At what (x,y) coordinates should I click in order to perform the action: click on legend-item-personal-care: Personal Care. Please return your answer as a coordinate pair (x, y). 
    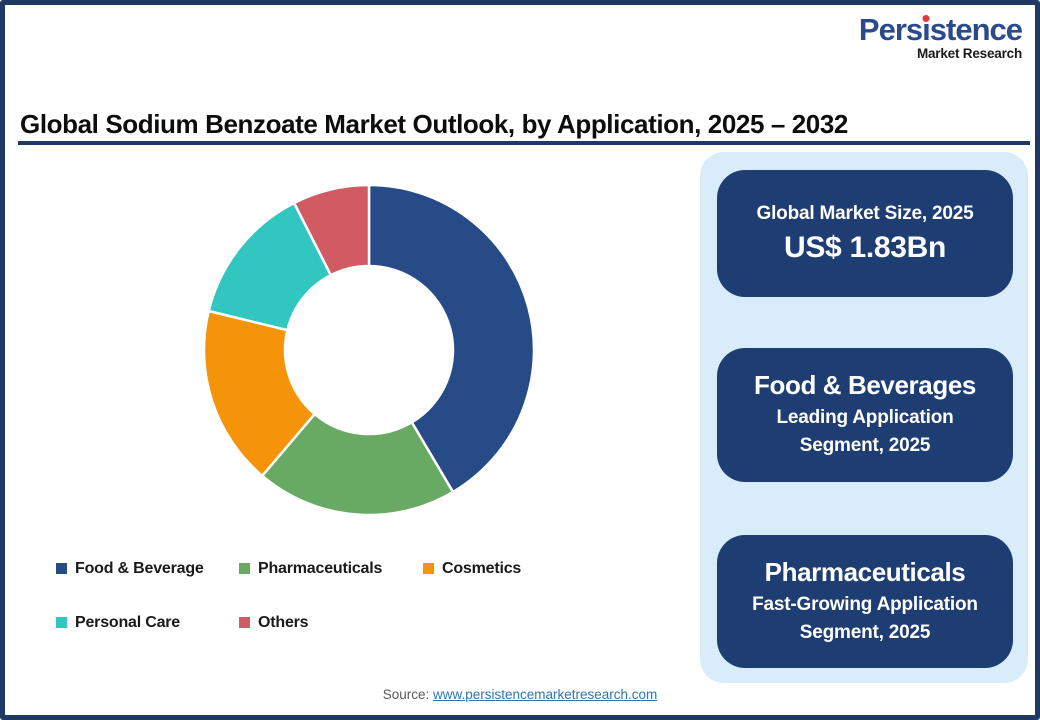
    Looking at the image, I should click on (147, 622).